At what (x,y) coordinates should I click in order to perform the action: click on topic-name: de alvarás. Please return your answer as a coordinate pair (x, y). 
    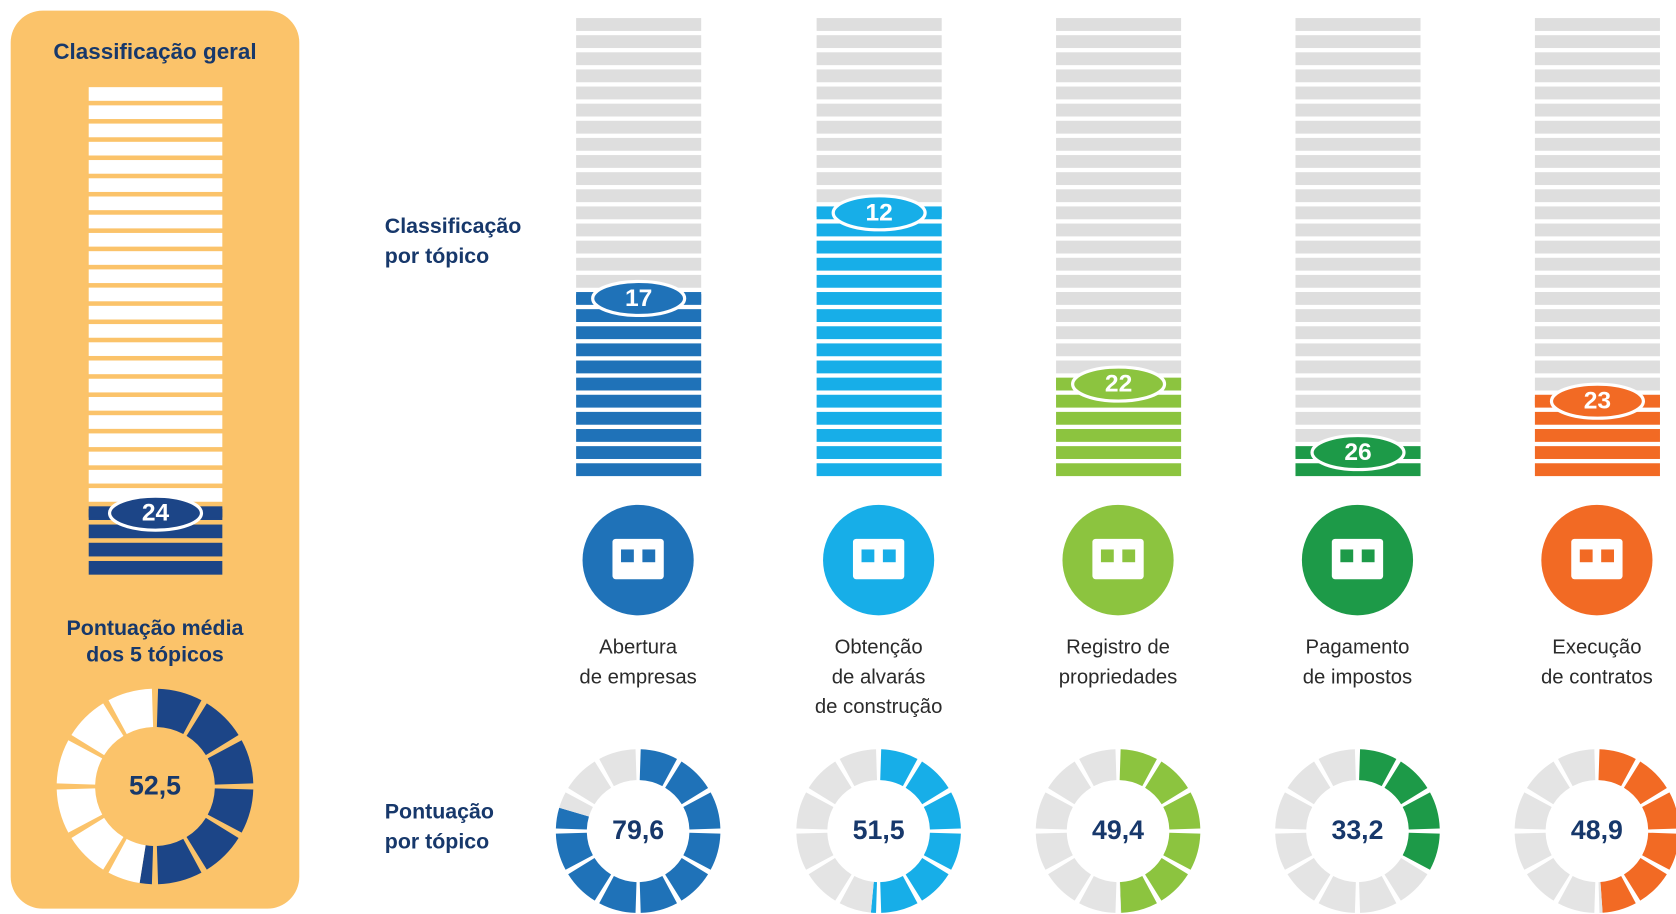
    Looking at the image, I should click on (879, 677).